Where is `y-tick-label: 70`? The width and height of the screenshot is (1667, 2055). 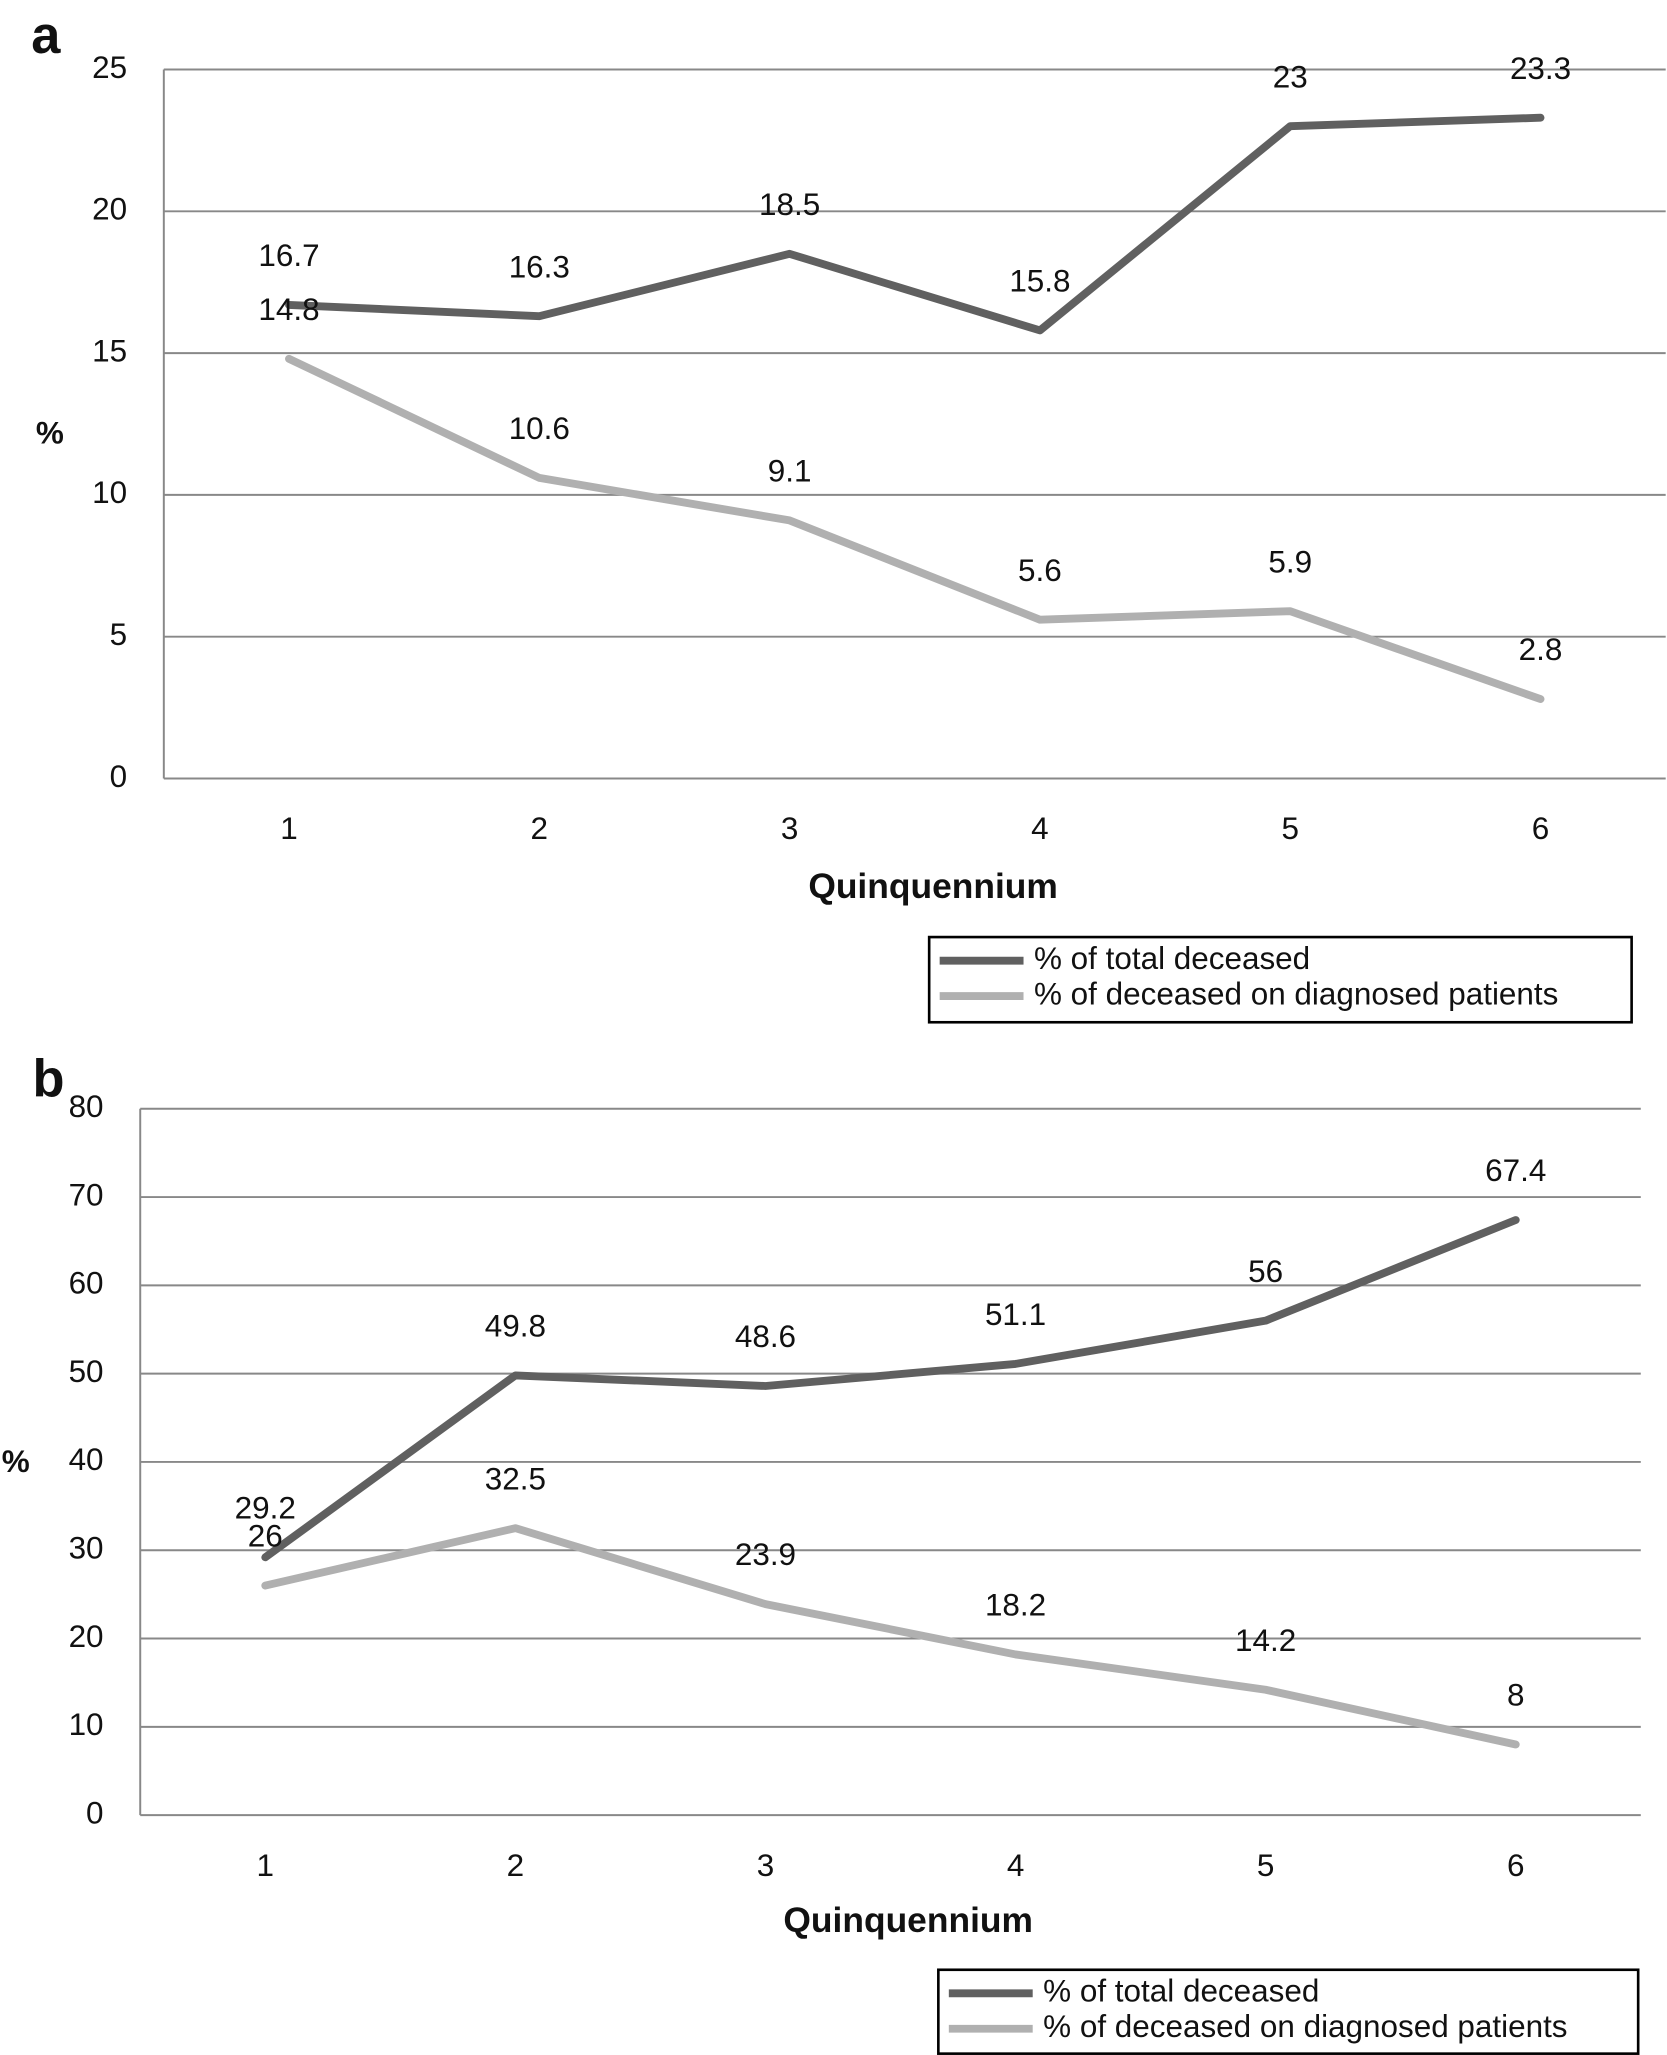 y-tick-label: 70 is located at coordinates (86, 1194).